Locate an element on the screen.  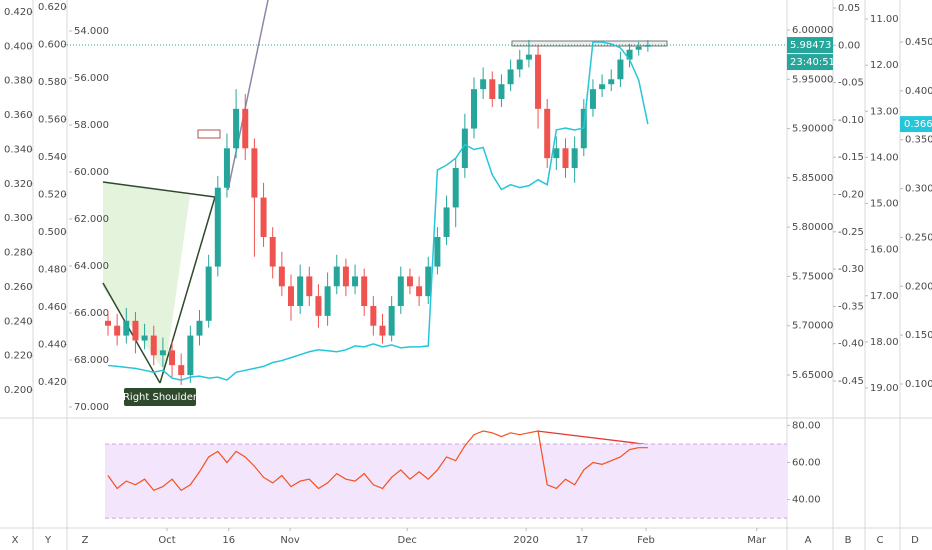
y-tick-label: 0.320 is located at coordinates (18, 184).